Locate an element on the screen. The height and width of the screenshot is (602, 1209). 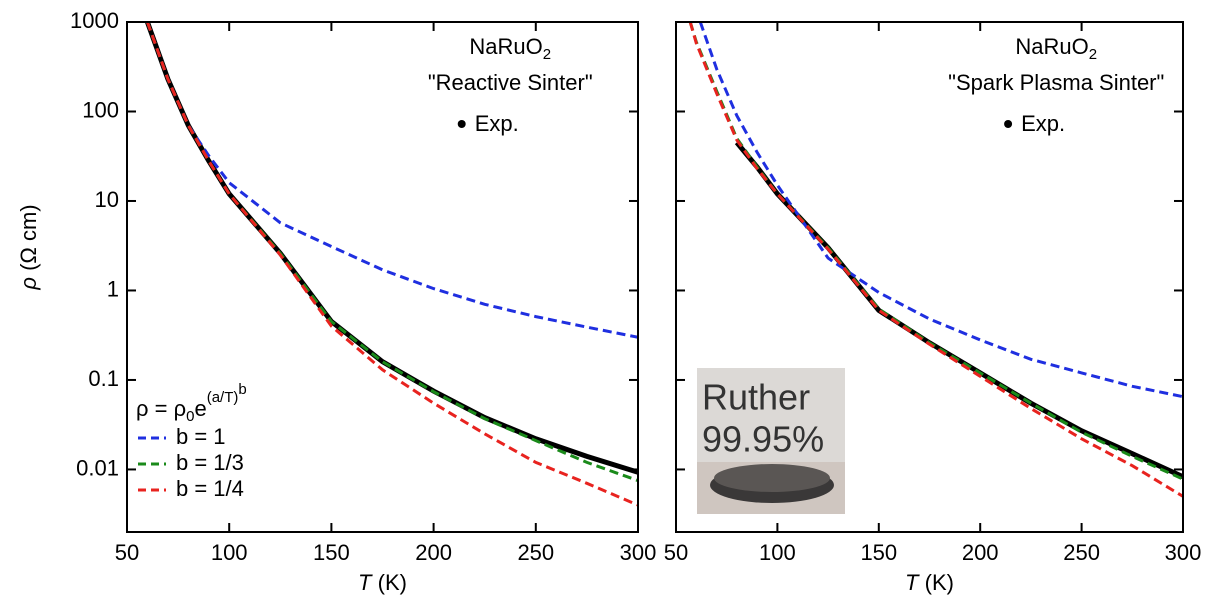
y-tick-label: 0.1 is located at coordinates (103, 378).